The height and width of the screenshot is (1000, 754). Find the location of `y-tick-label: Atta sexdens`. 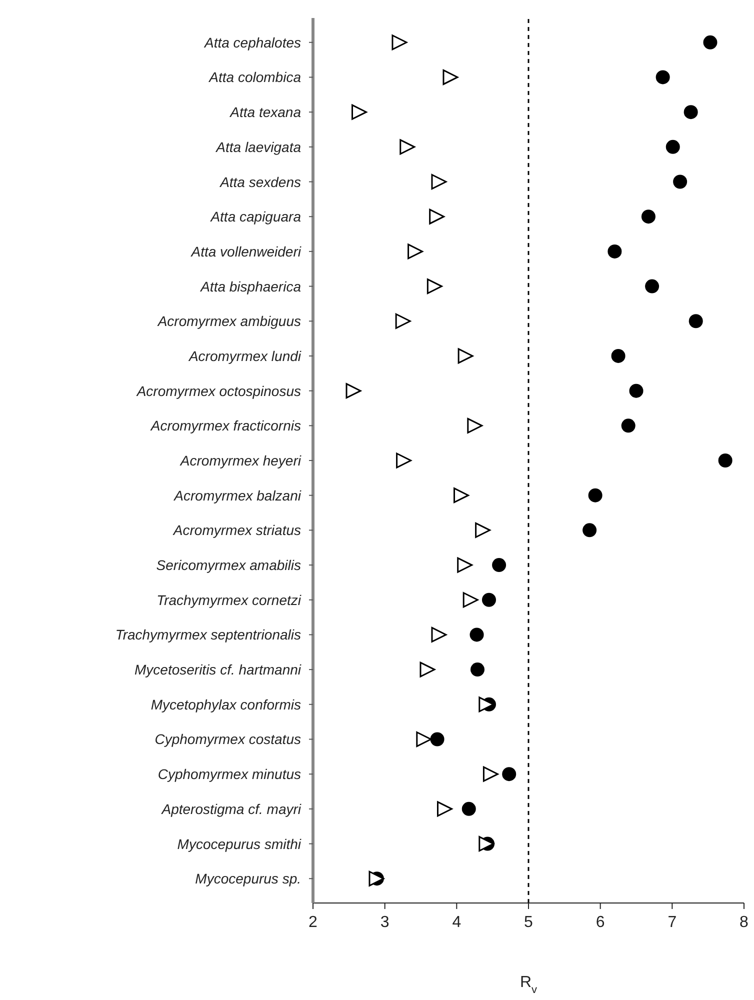

y-tick-label: Atta sexdens is located at coordinates (260, 182).